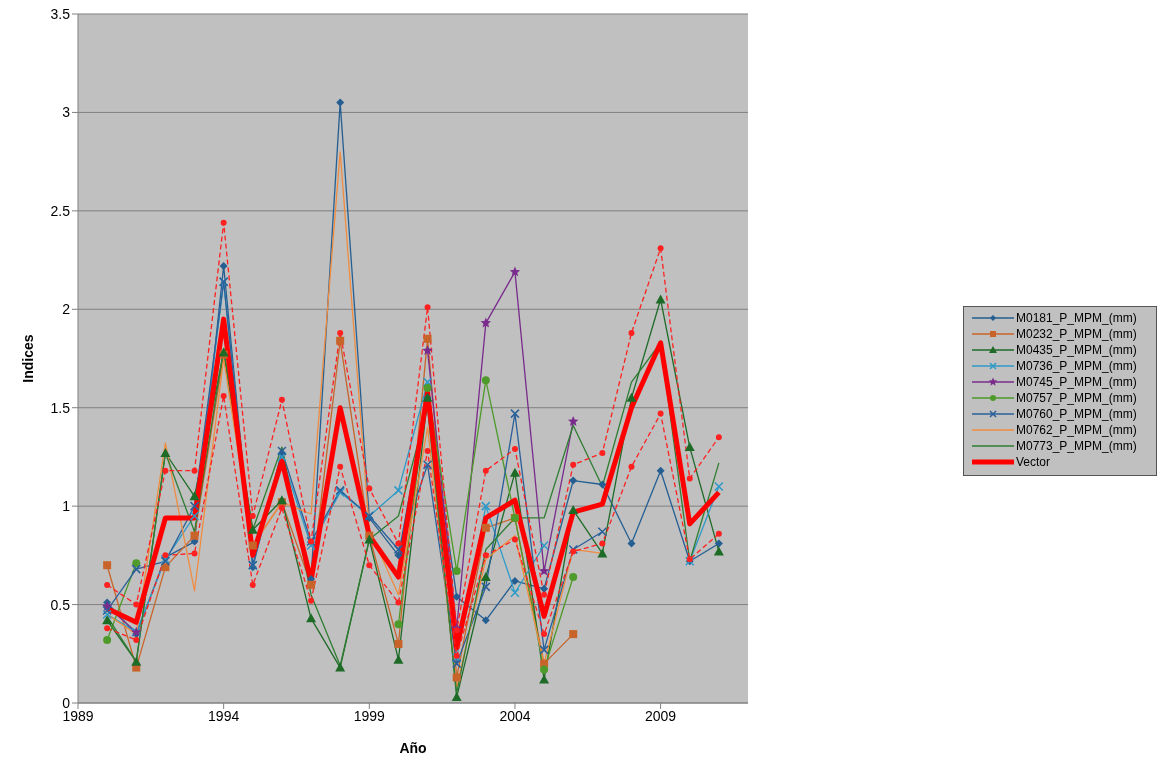  I want to click on y-tick-label: 1, so click(66, 506).